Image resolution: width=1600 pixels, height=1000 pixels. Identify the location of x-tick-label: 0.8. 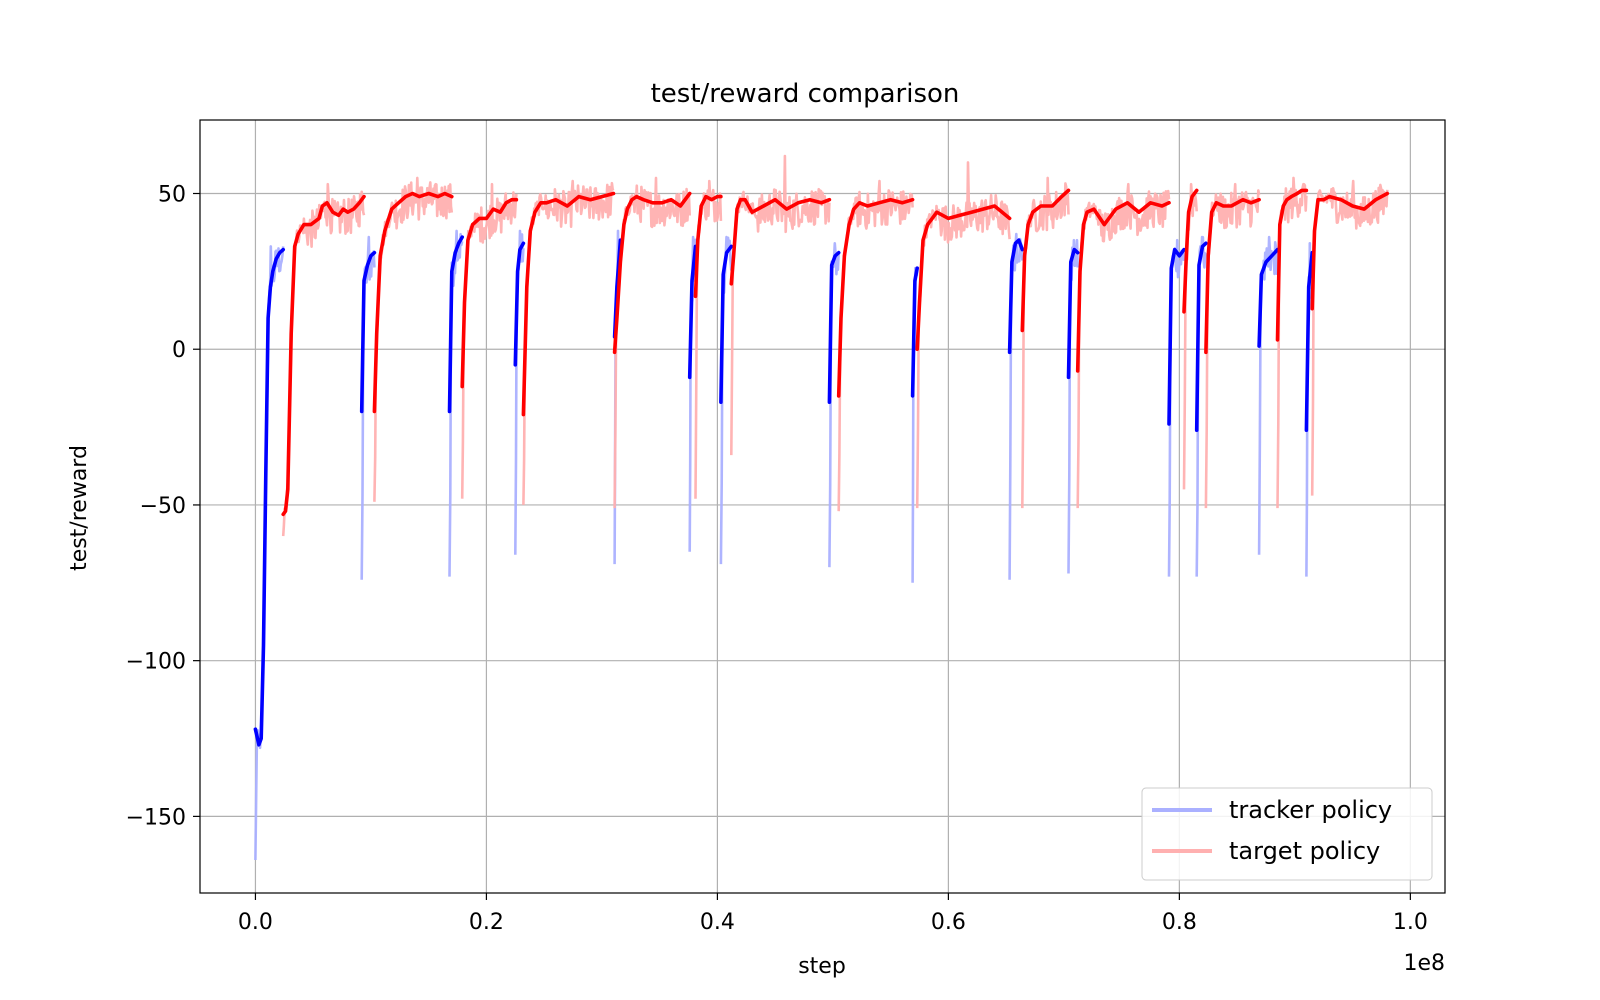
(1179, 922).